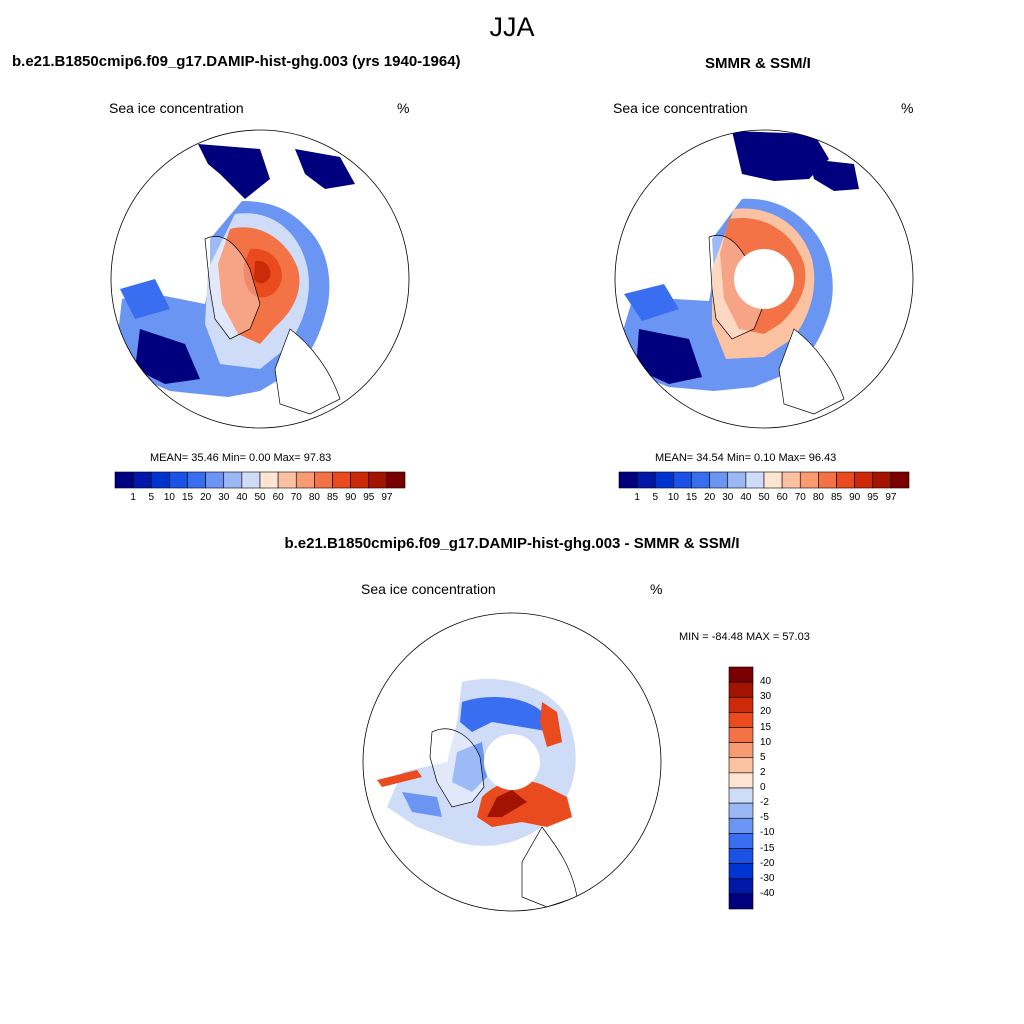 The image size is (1024, 1024). I want to click on diff-polar-map, so click(512, 762).